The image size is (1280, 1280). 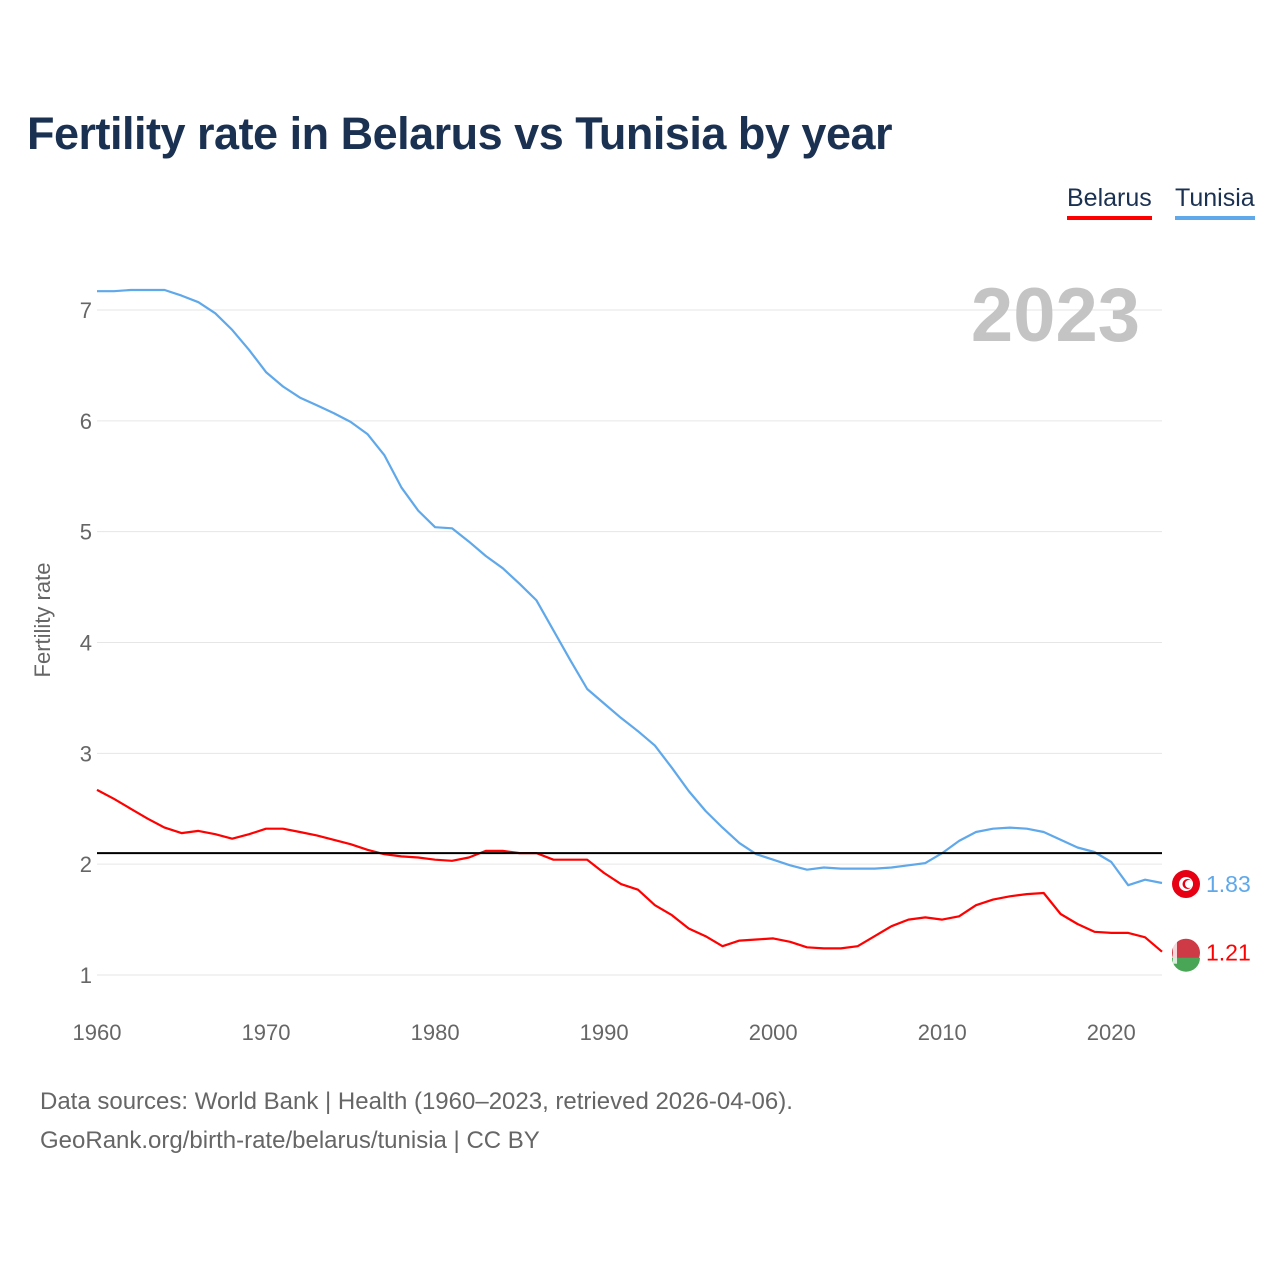 What do you see at coordinates (604, 1032) in the screenshot?
I see `x-tick-label: 1990` at bounding box center [604, 1032].